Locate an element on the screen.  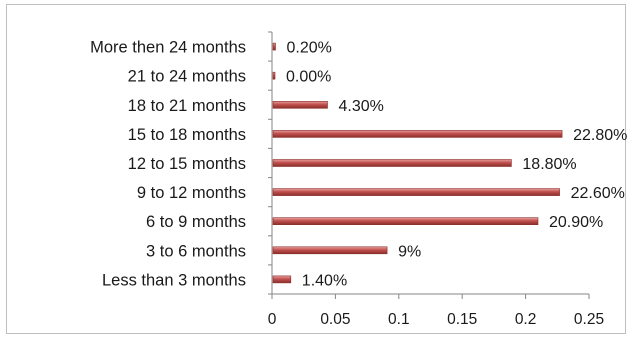
x-tick-label: 0.15 is located at coordinates (462, 319).